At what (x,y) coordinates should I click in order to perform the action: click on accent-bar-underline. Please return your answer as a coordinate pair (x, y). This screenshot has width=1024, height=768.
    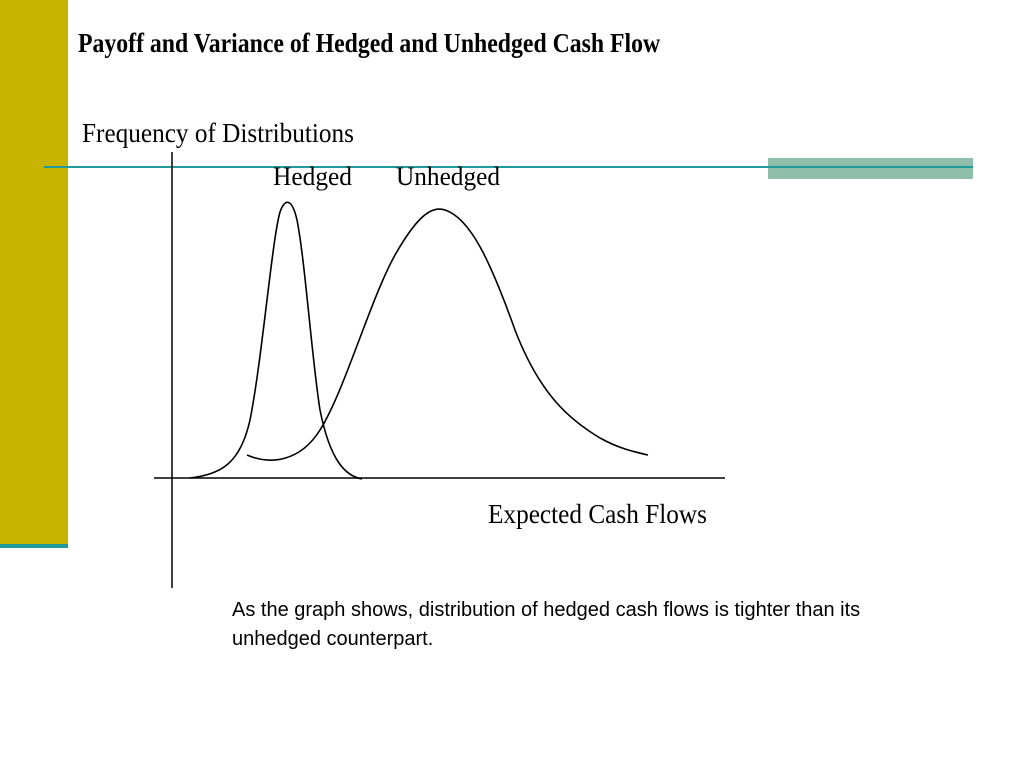
    Looking at the image, I should click on (34, 546).